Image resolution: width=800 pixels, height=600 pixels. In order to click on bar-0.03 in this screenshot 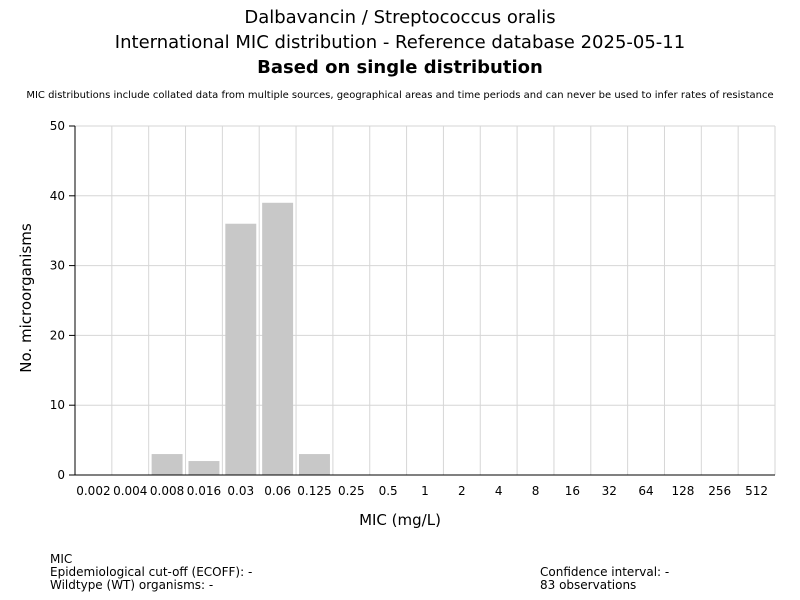, I will do `click(241, 349)`.